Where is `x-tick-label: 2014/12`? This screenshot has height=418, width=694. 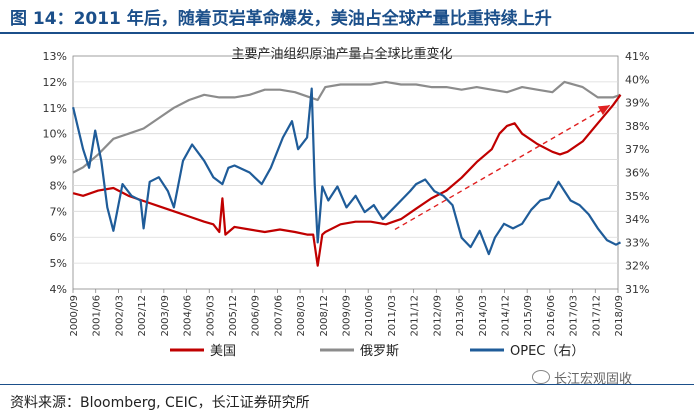 x-tick-label: 2014/12 is located at coordinates (505, 316).